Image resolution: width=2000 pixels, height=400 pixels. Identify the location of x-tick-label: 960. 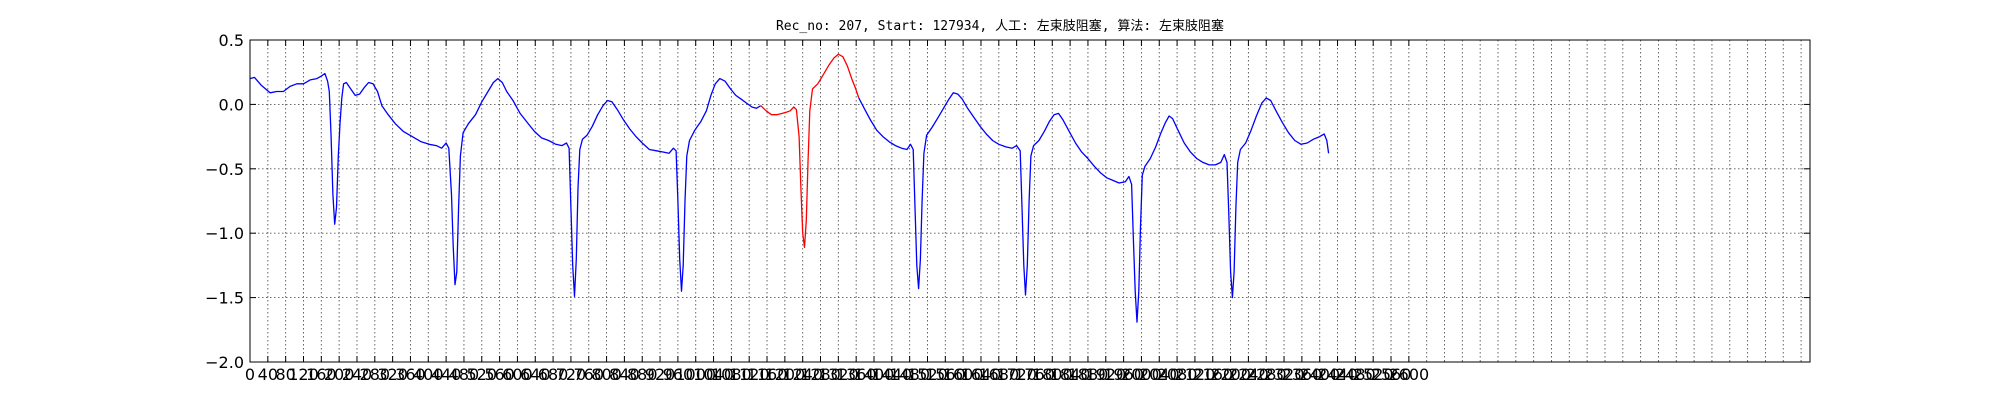
(678, 374).